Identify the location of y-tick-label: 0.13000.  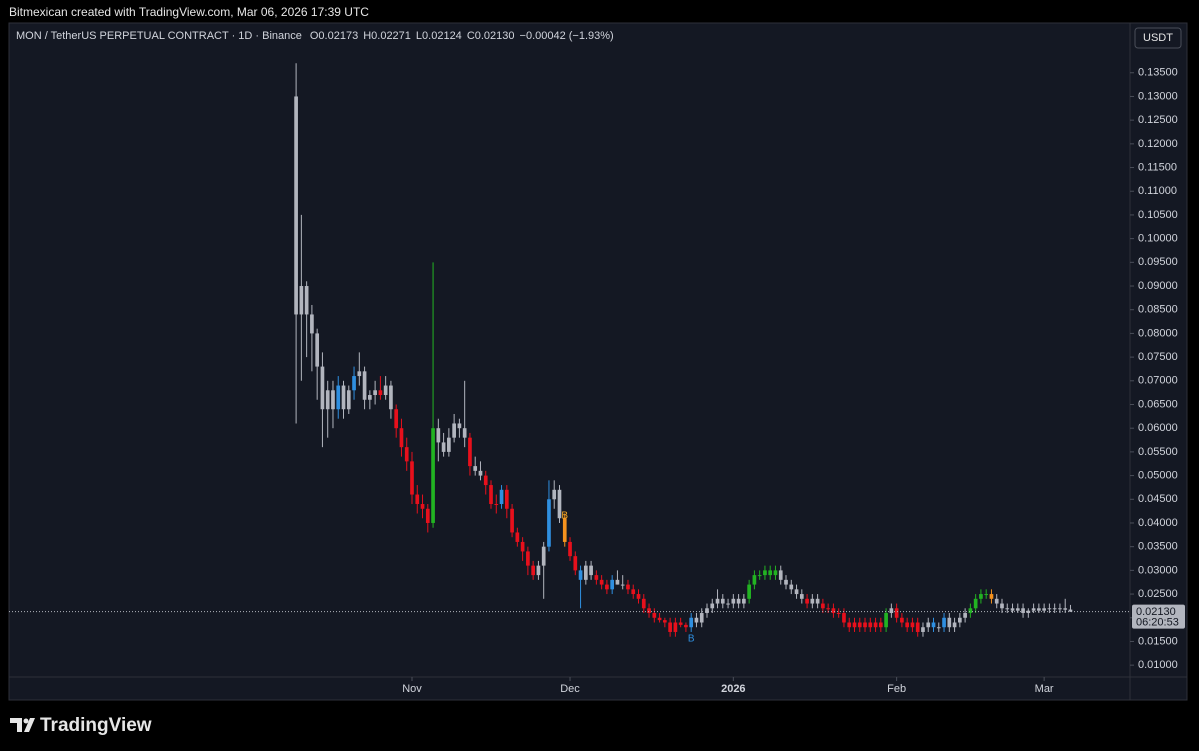
(1158, 96).